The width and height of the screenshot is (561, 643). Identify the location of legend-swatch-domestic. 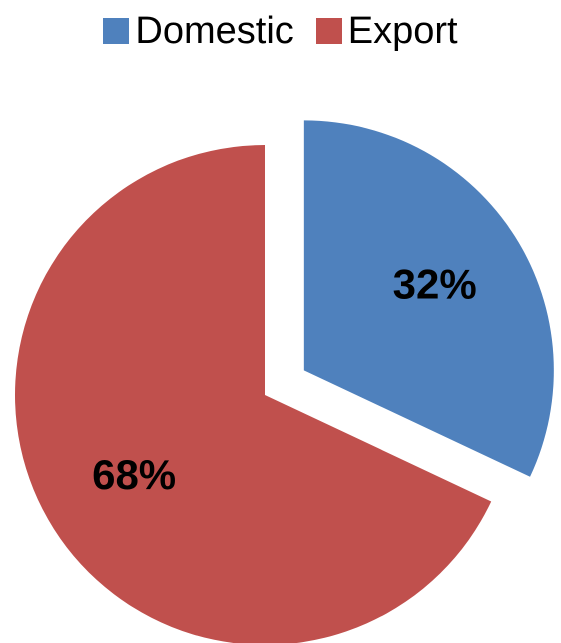
(116, 31).